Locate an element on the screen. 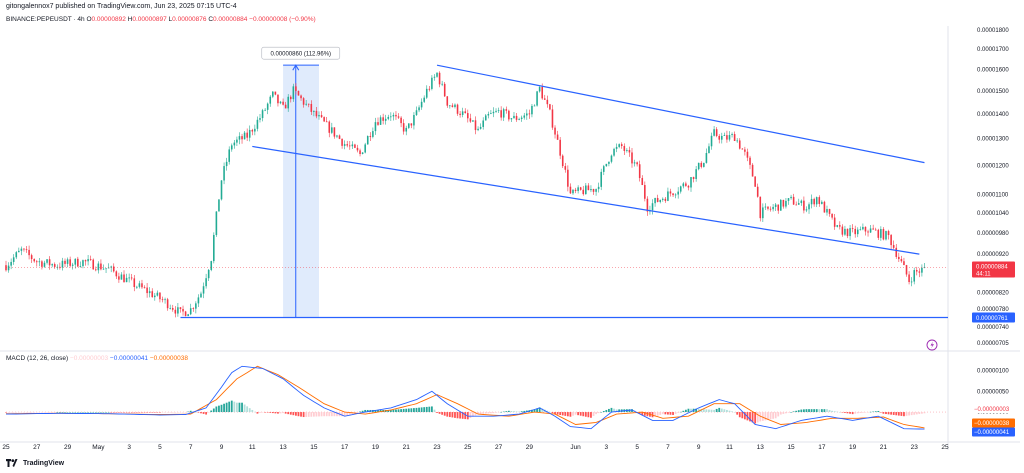 The image size is (1024, 473). price-tick-label: 0.00001800 is located at coordinates (993, 31).